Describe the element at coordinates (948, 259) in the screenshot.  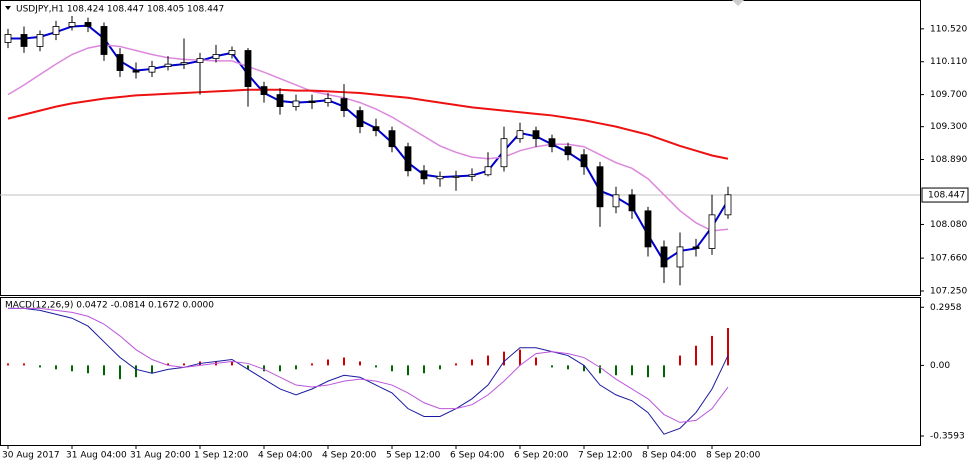
I see `y-tick-label: 107.660` at that location.